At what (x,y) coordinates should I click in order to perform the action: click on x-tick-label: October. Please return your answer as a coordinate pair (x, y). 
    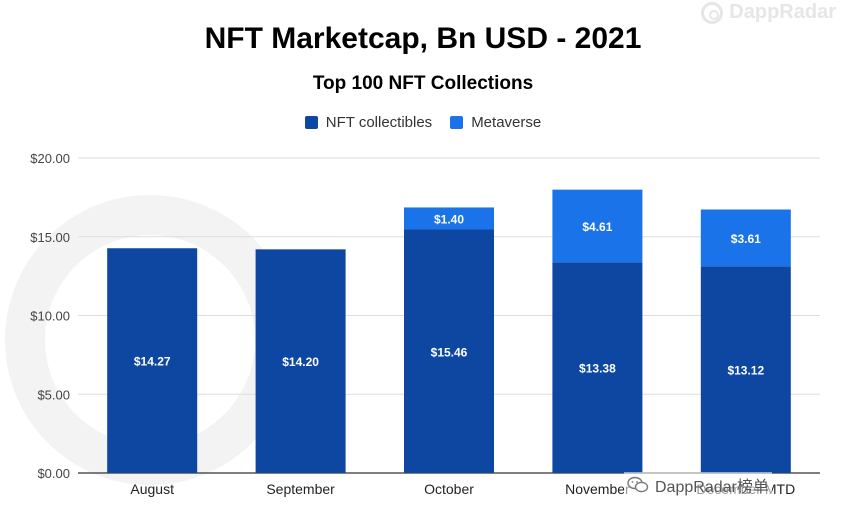
    Looking at the image, I should click on (449, 489).